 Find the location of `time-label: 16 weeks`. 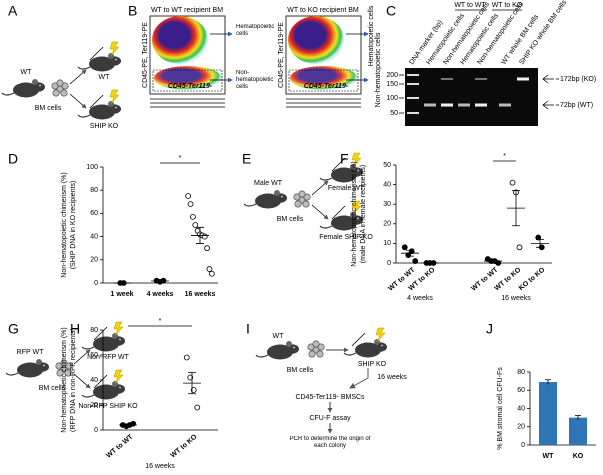

time-label: 16 weeks is located at coordinates (392, 377).